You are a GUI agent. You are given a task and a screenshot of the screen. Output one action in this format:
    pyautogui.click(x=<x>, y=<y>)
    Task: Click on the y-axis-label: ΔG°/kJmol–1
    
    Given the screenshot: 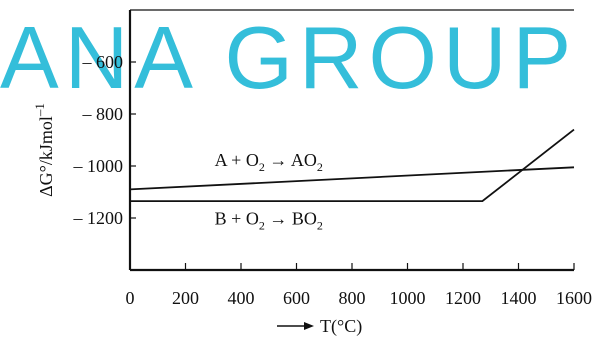 What is the action you would take?
    pyautogui.click(x=44, y=150)
    